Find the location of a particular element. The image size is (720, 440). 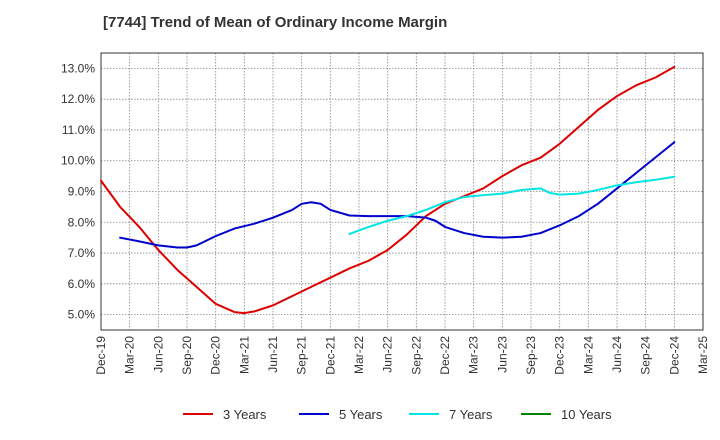

x-tick-label: Mar-24 is located at coordinates (588, 355).